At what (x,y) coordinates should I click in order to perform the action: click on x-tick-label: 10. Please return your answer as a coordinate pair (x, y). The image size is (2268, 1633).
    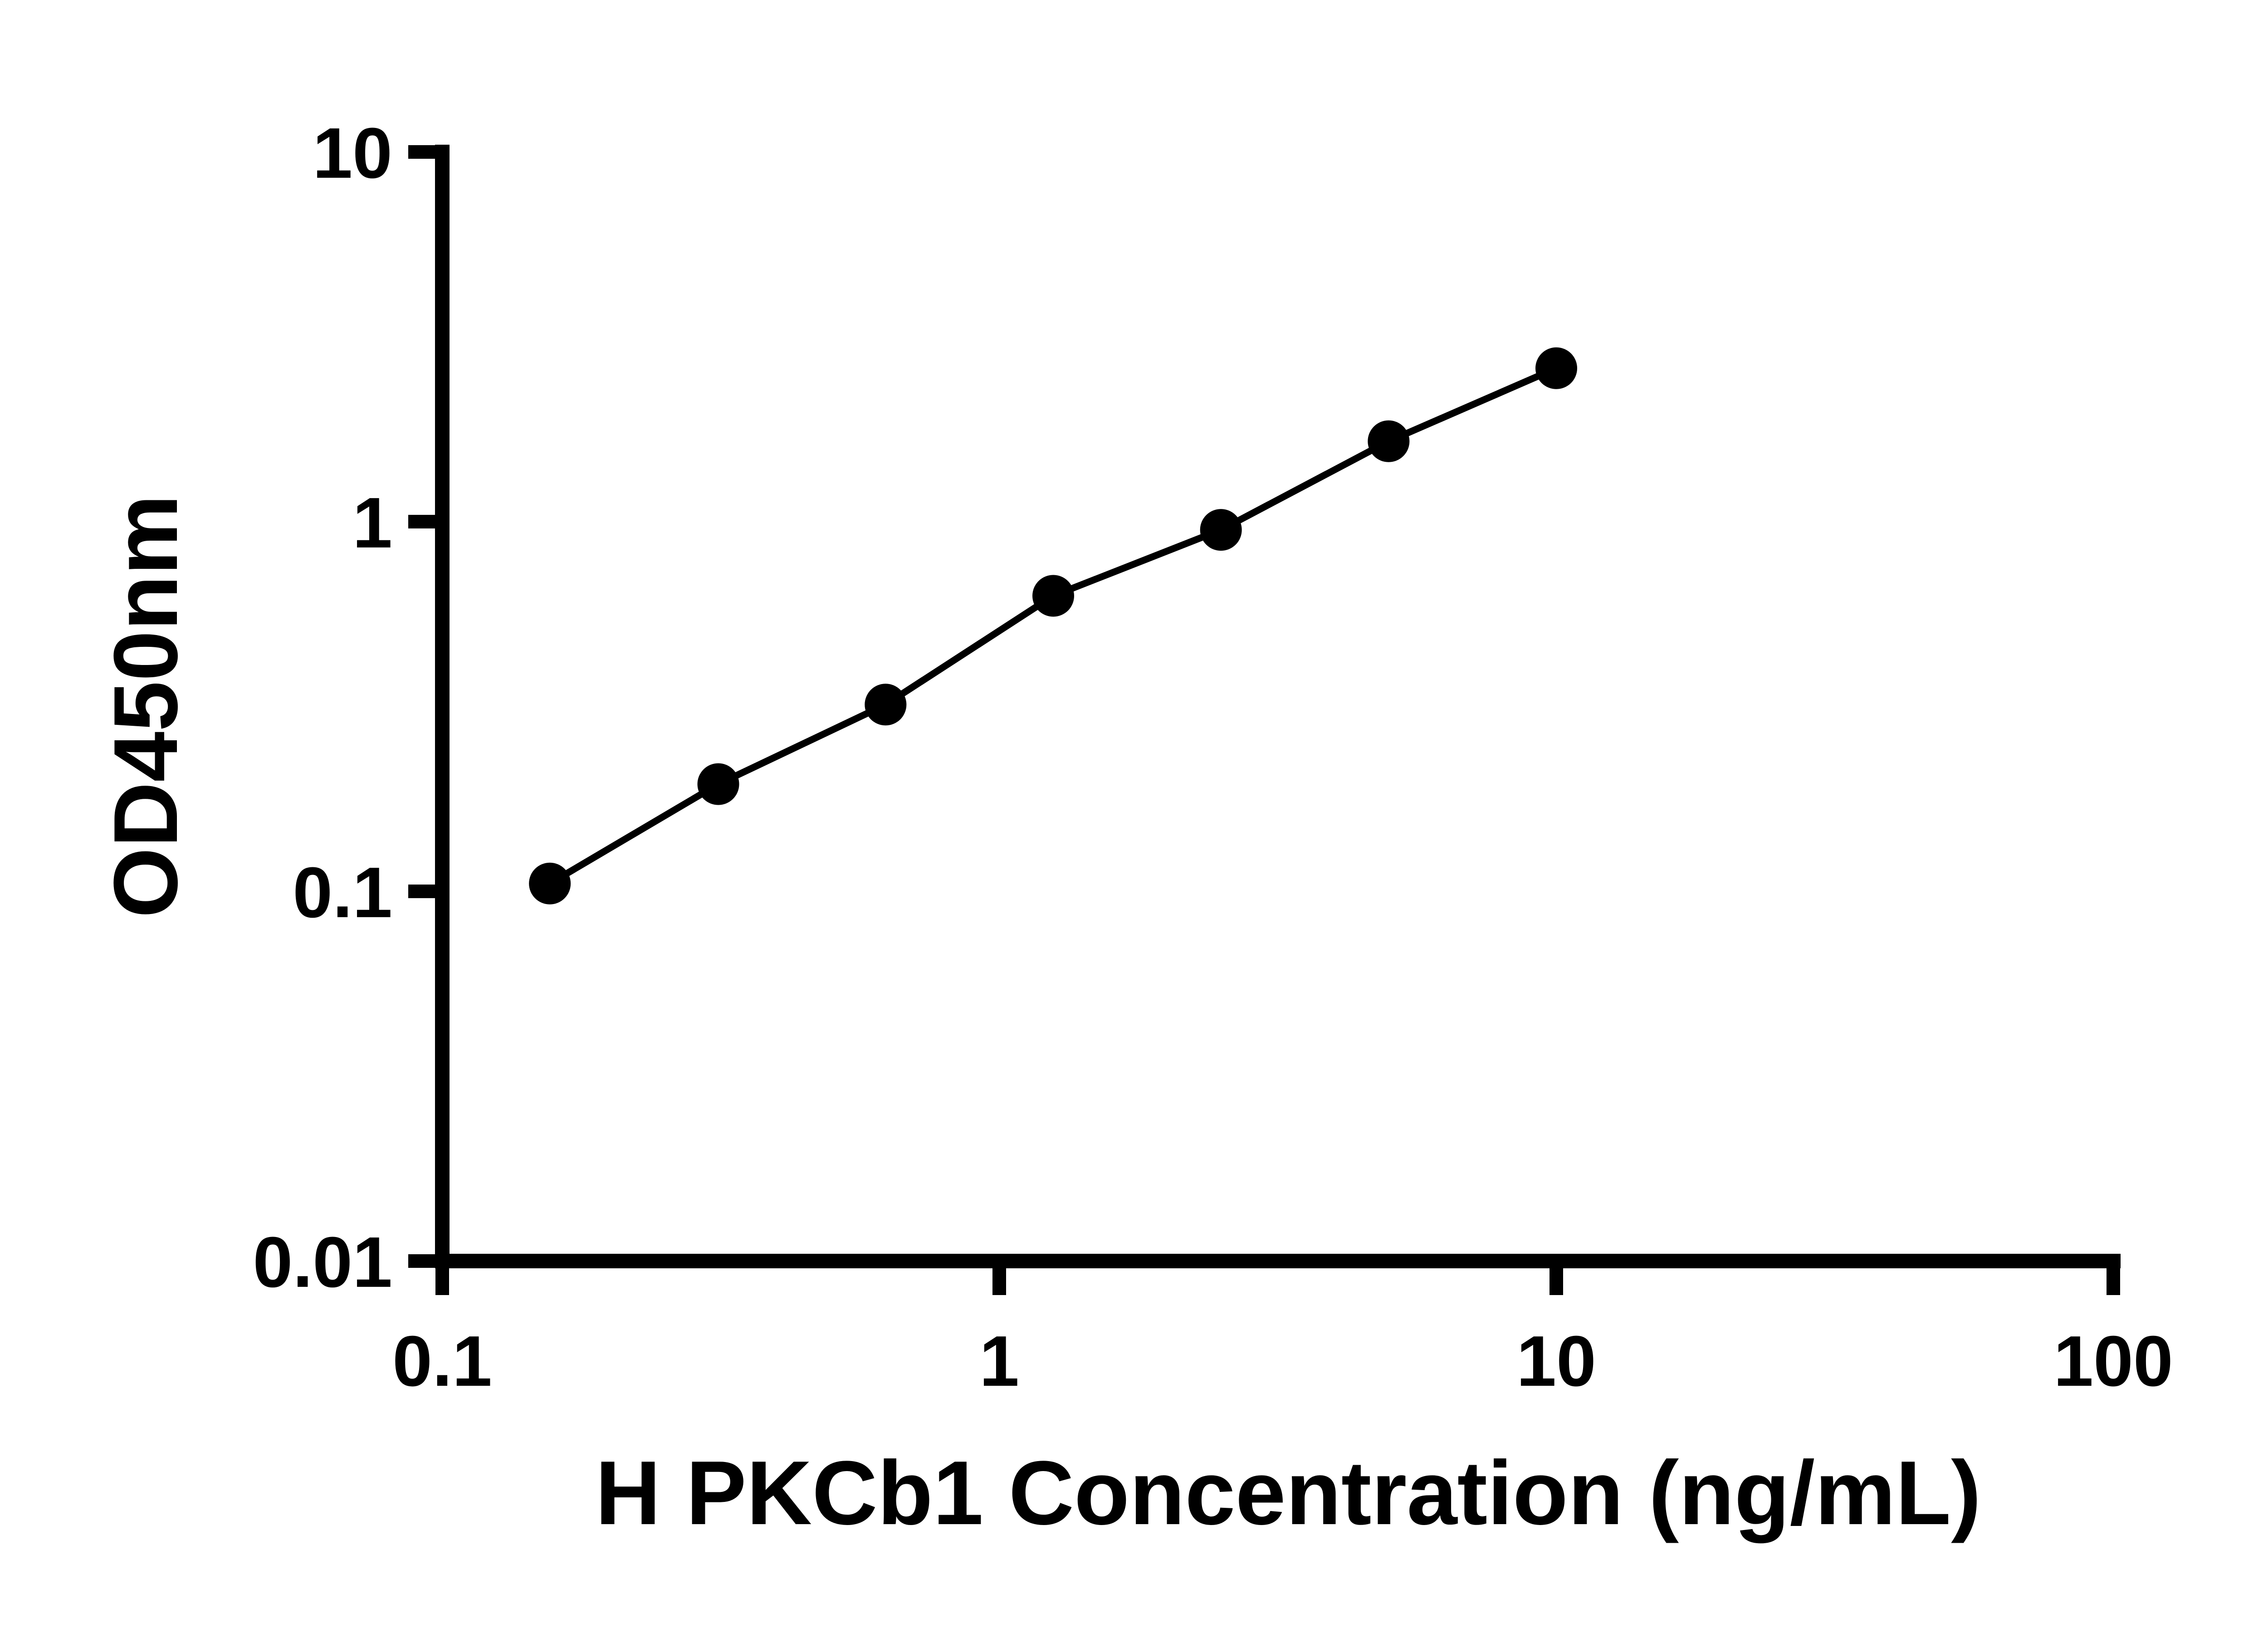
    Looking at the image, I should click on (1556, 1361).